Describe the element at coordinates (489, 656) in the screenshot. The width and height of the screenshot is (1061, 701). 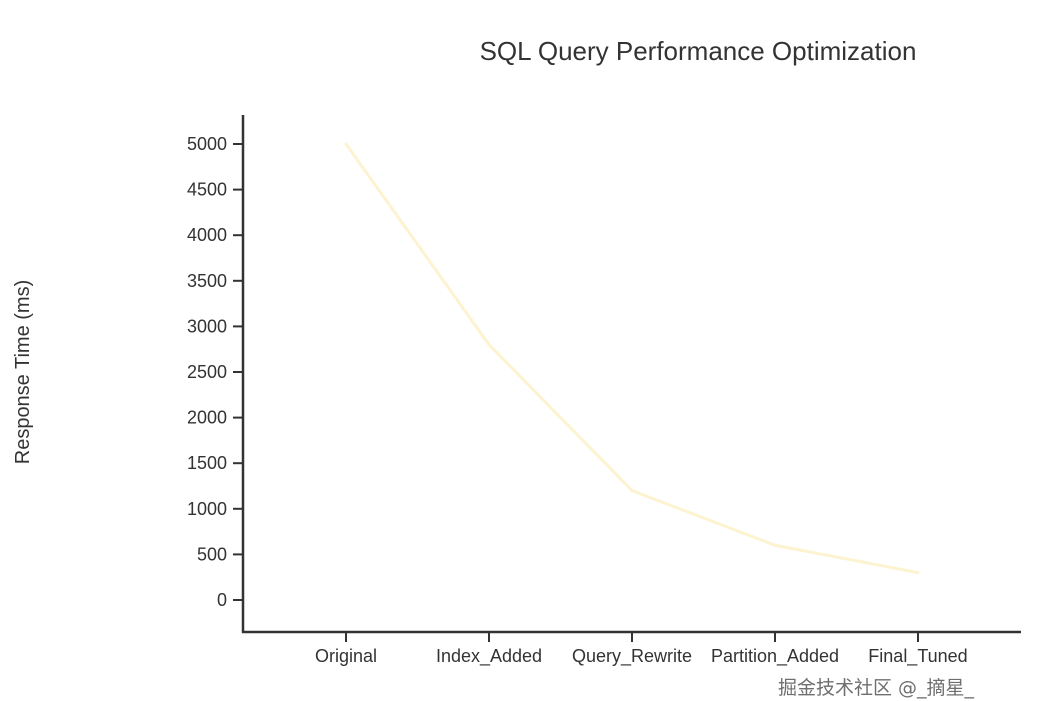
I see `x-tick-label: Index_Added` at that location.